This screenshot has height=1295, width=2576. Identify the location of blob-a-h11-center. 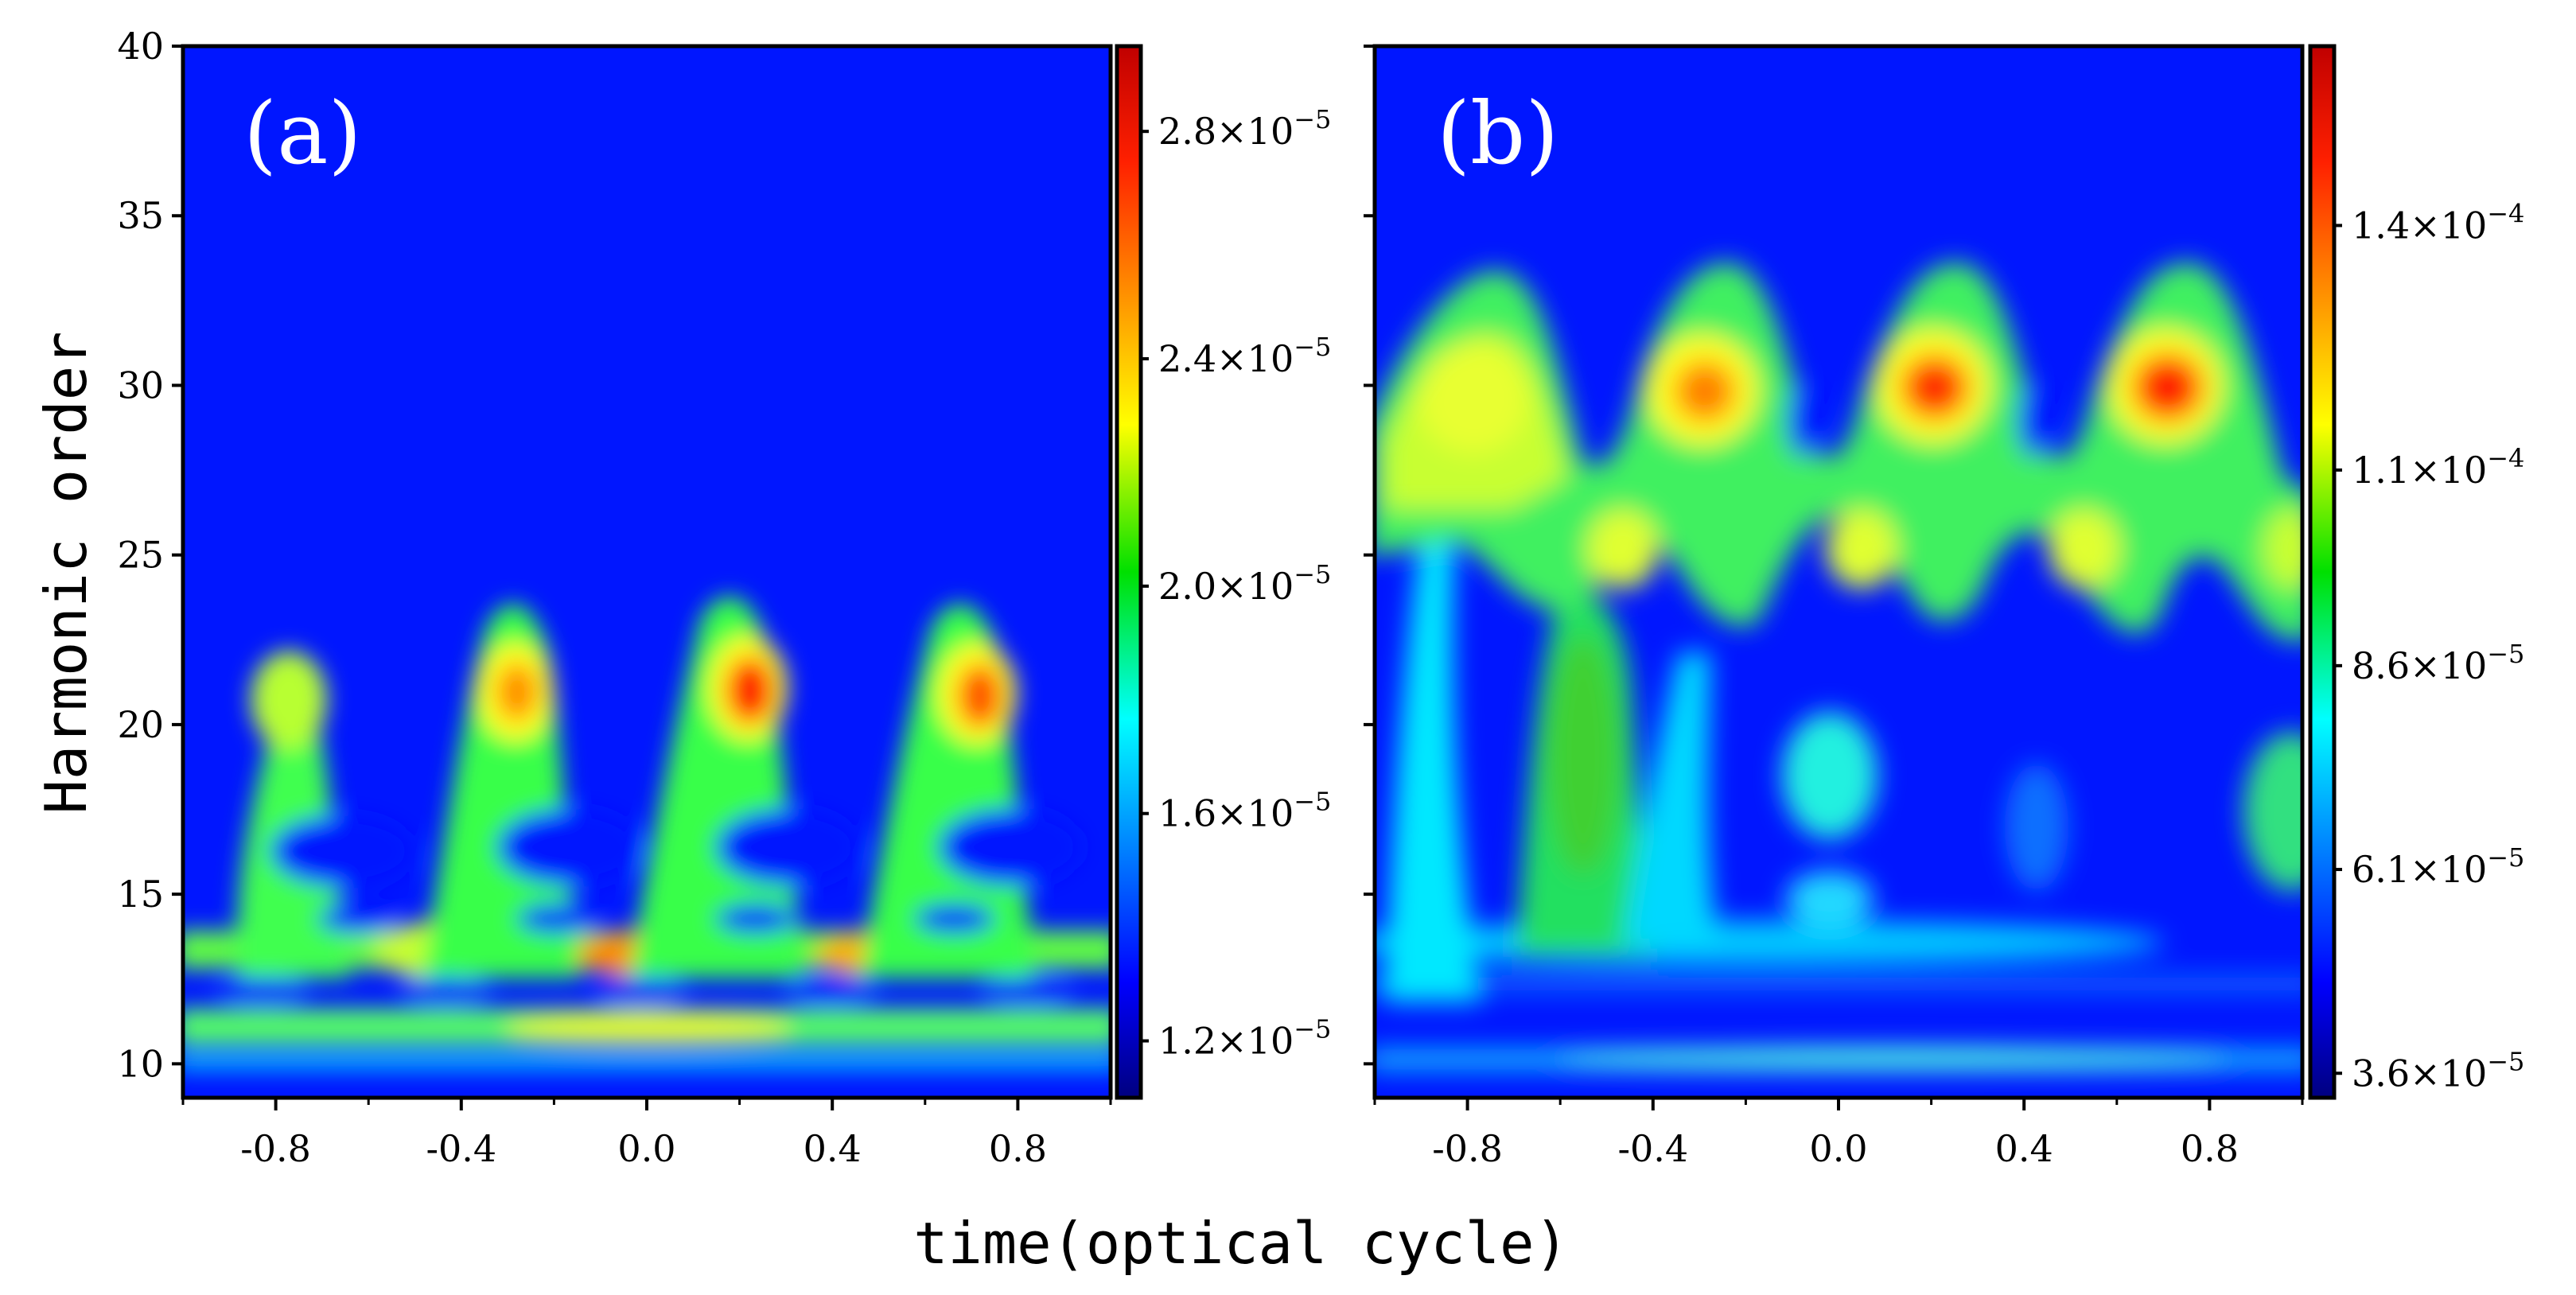
(649, 1028).